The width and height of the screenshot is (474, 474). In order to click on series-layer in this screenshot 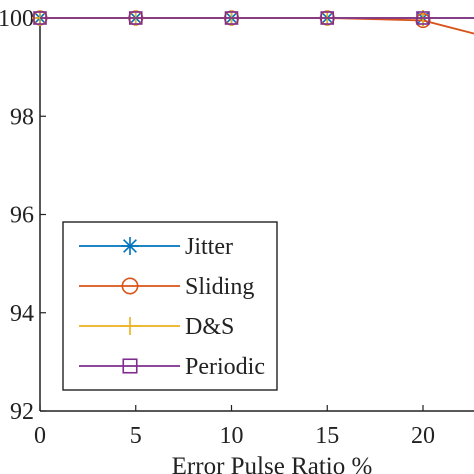, I will do `click(253, 22)`.